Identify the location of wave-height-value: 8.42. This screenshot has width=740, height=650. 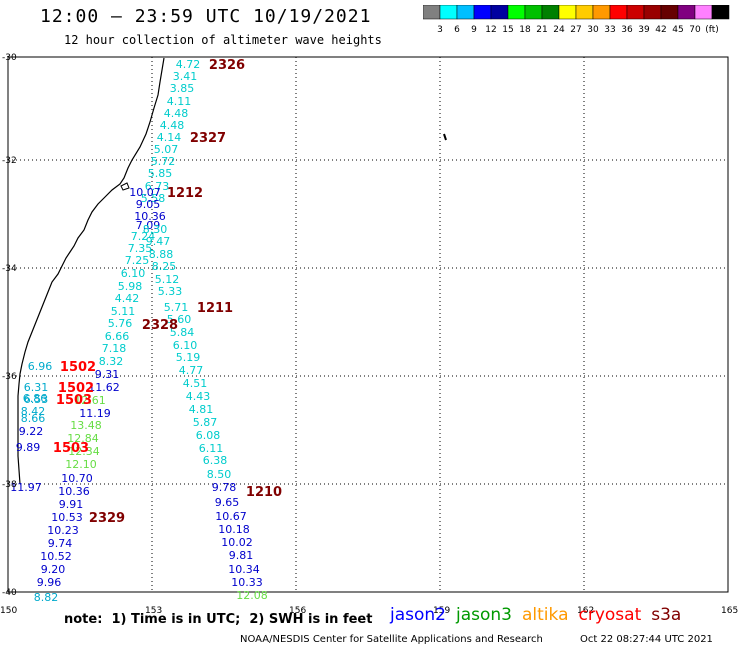
(33, 411).